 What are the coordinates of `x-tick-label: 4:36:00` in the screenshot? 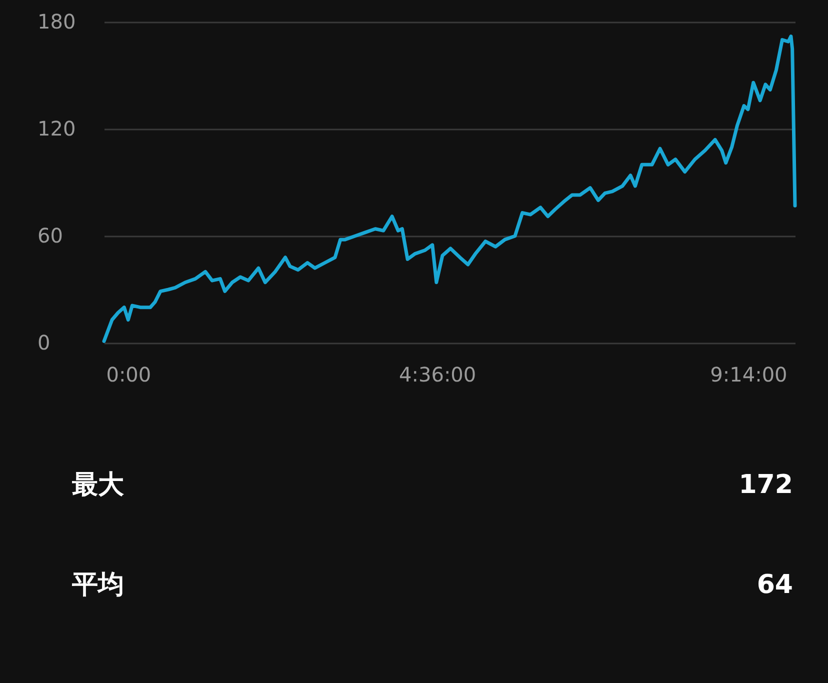 It's located at (437, 374).